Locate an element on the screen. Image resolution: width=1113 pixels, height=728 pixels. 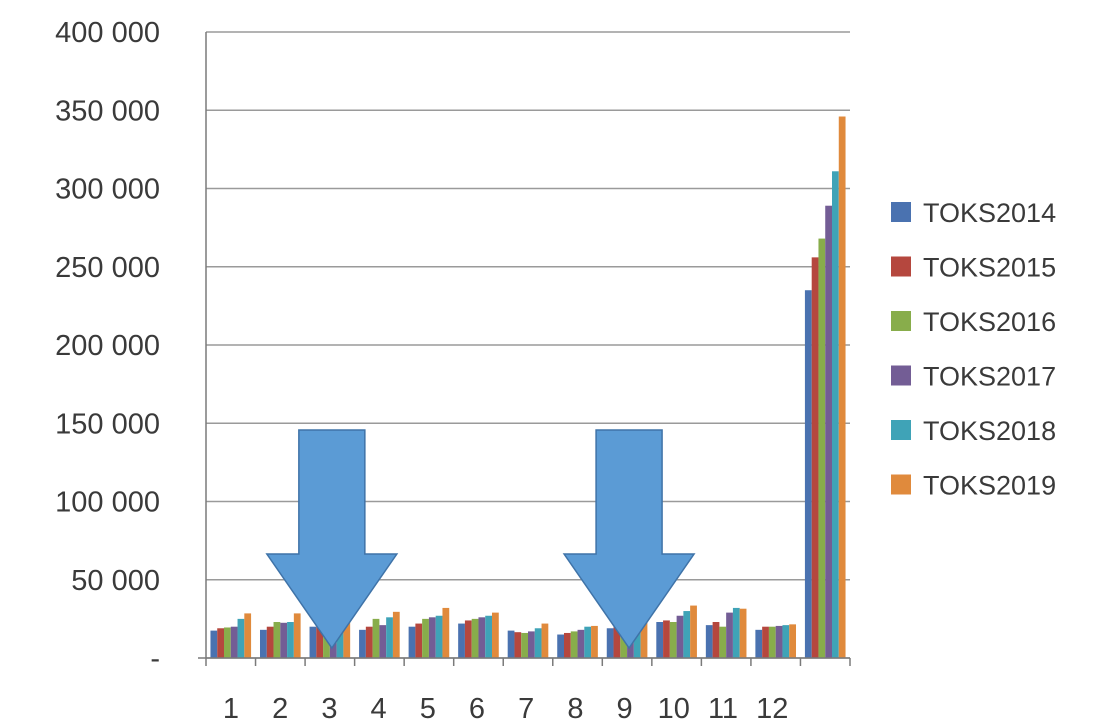
x-tick-label: 11 is located at coordinates (723, 709).